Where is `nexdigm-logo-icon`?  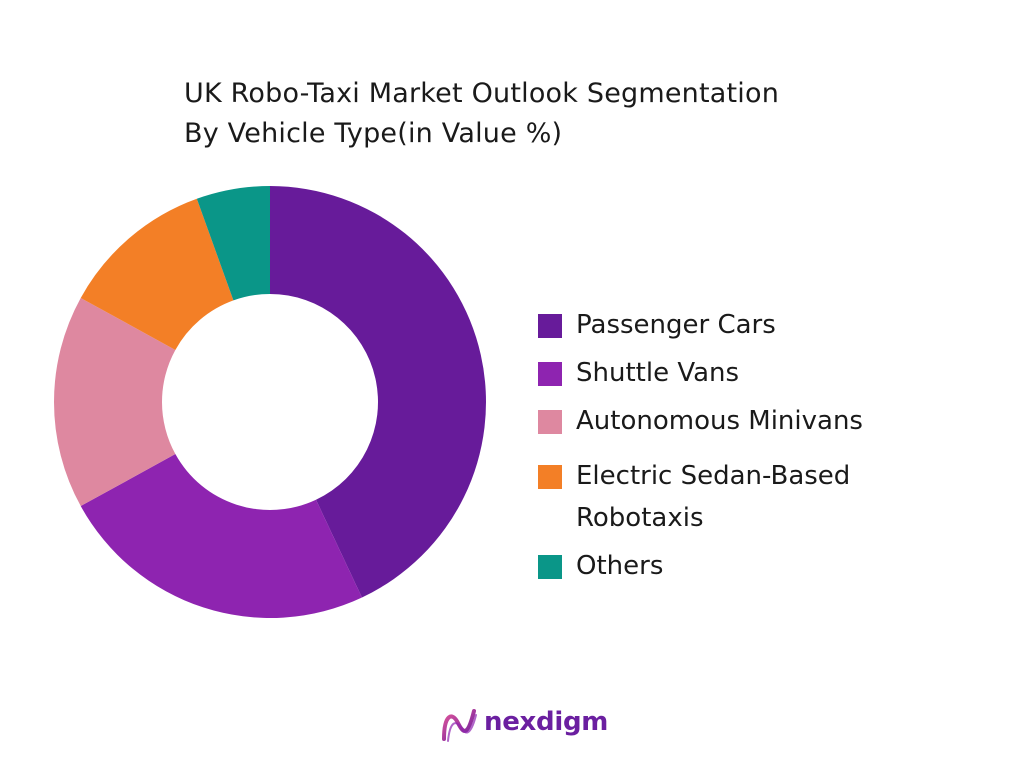
nexdigm-logo-icon is located at coordinates (459, 725).